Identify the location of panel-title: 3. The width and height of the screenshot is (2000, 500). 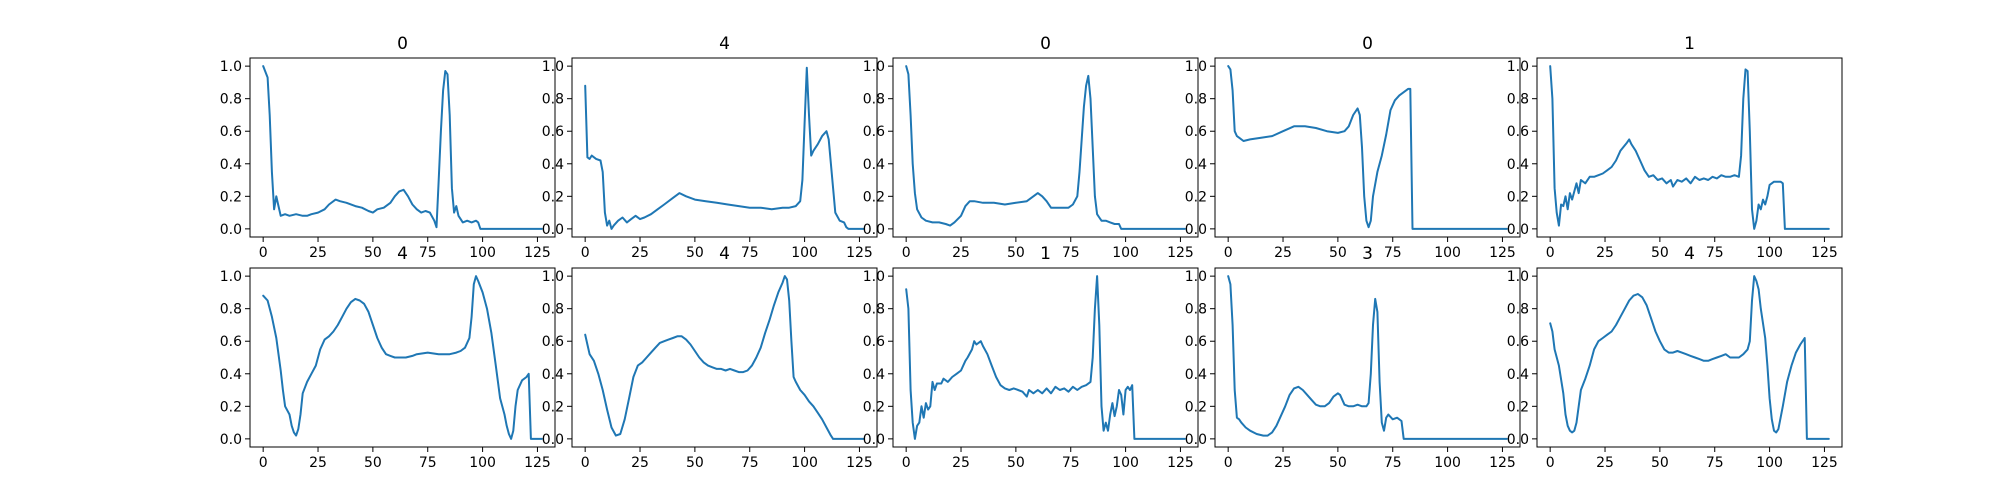
(1367, 254).